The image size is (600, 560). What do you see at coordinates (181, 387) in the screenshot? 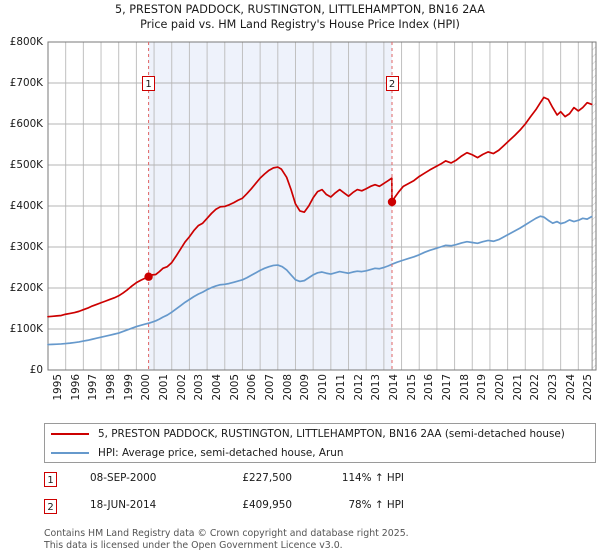
I see `x-axis-tick-label: 2002` at bounding box center [181, 387].